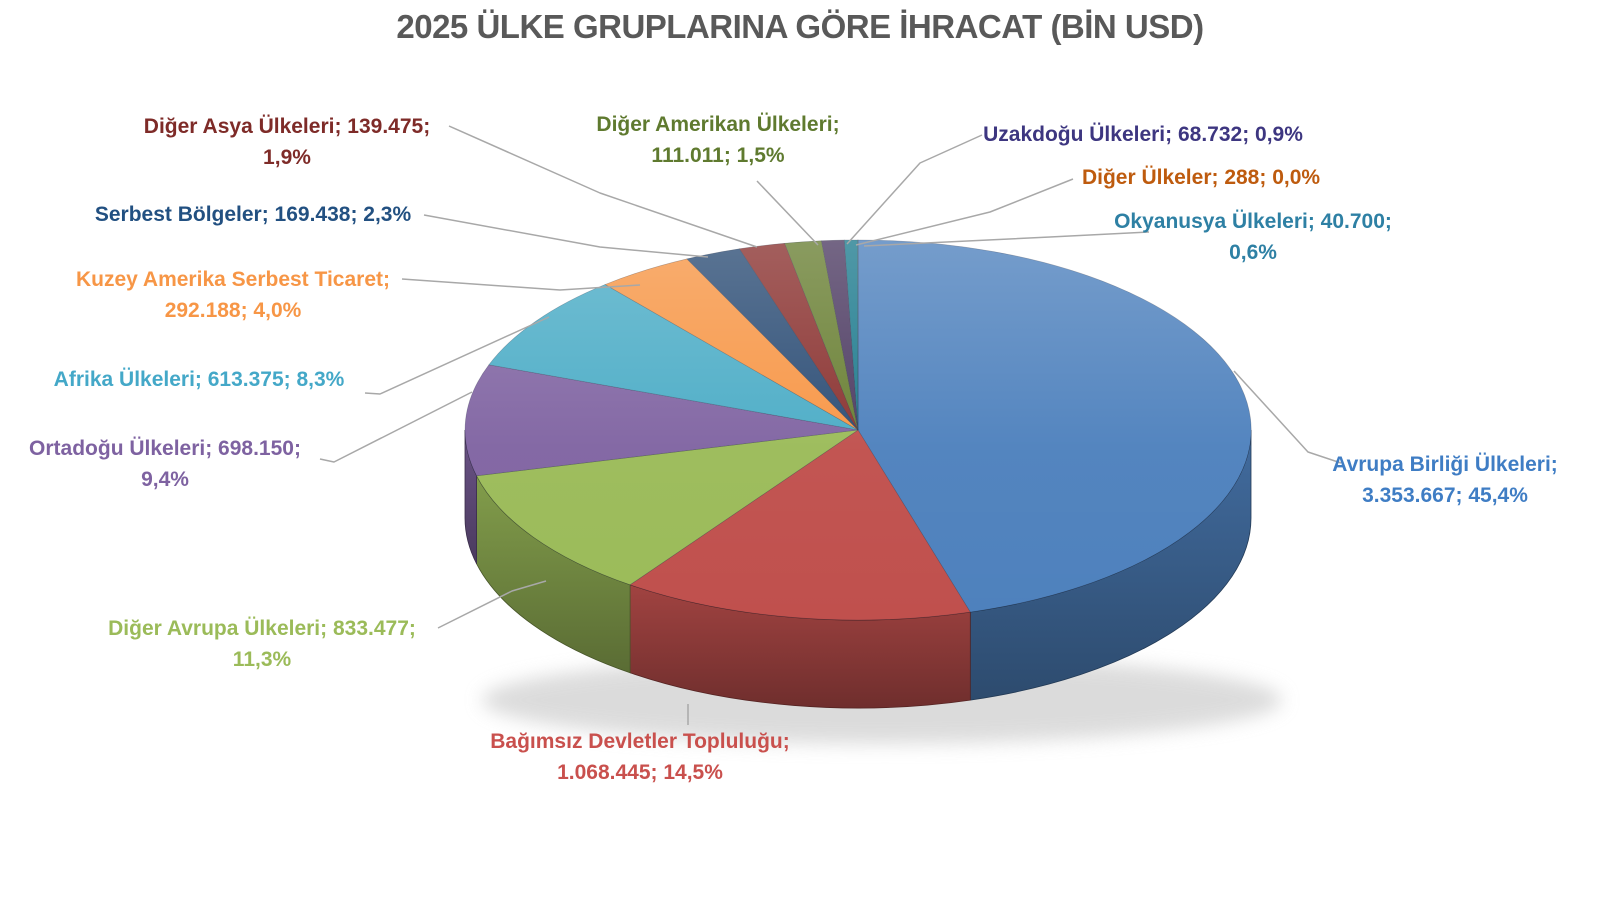  What do you see at coordinates (603, 186) in the screenshot?
I see `leader-line-diger-asya` at bounding box center [603, 186].